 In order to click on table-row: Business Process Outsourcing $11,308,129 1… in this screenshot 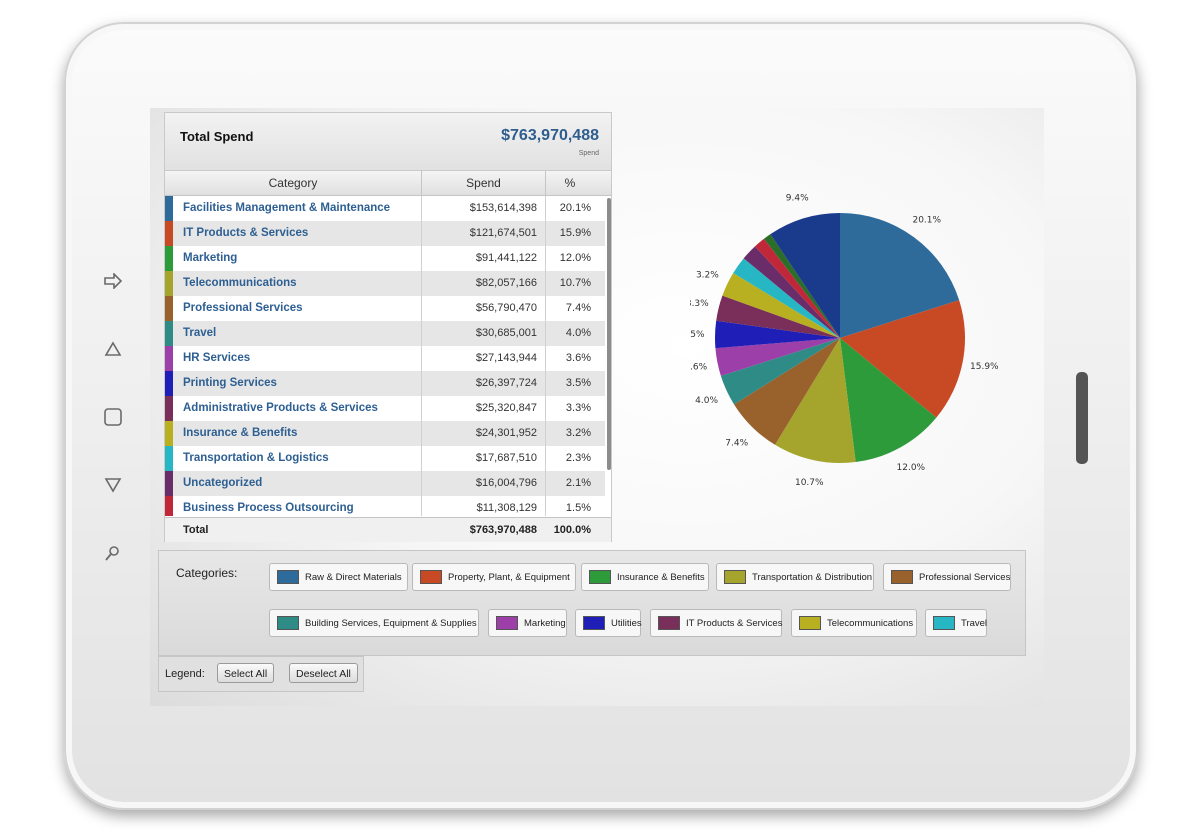, I will do `click(385, 506)`.